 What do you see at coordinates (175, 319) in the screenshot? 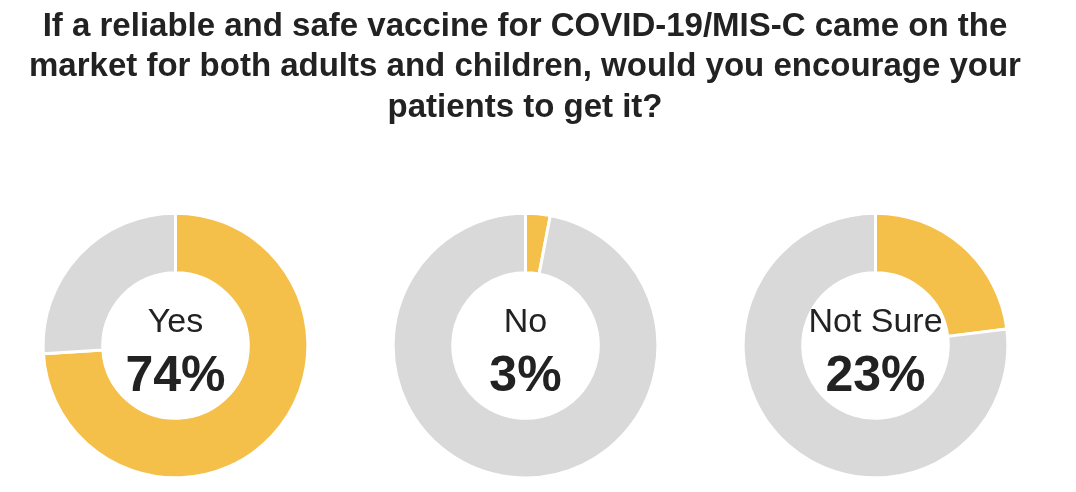
I see `slice-label: Yes` at bounding box center [175, 319].